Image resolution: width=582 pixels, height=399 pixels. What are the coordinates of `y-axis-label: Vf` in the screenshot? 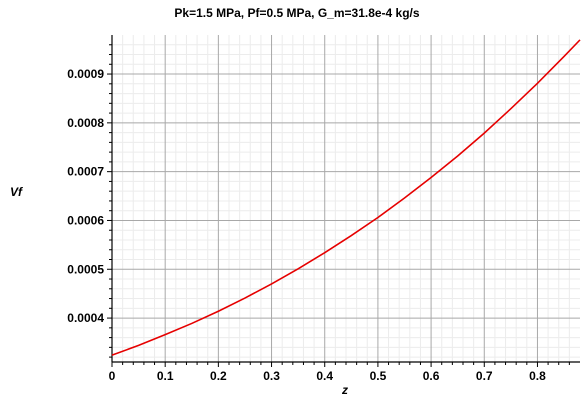 It's located at (16, 192).